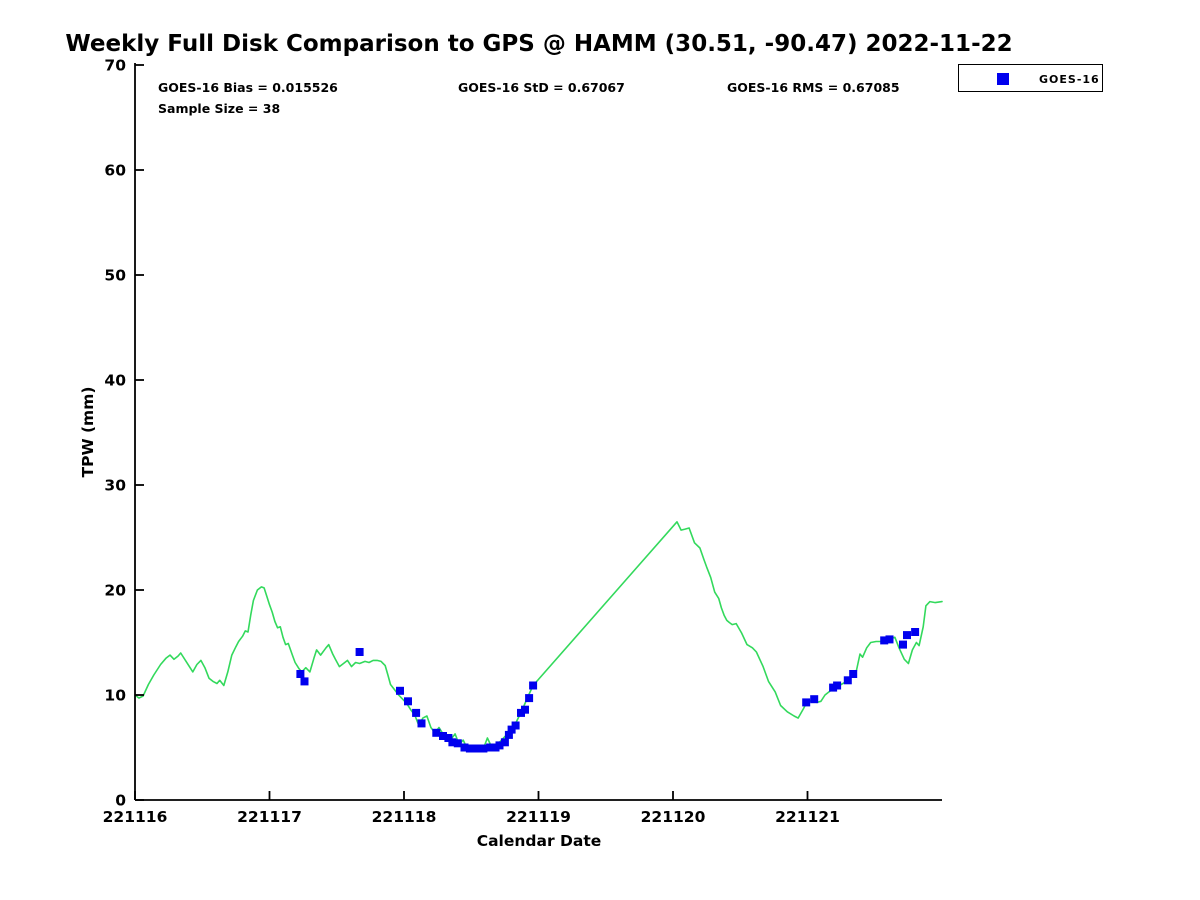  I want to click on x-tick-label-221117: 221117, so click(269, 817).